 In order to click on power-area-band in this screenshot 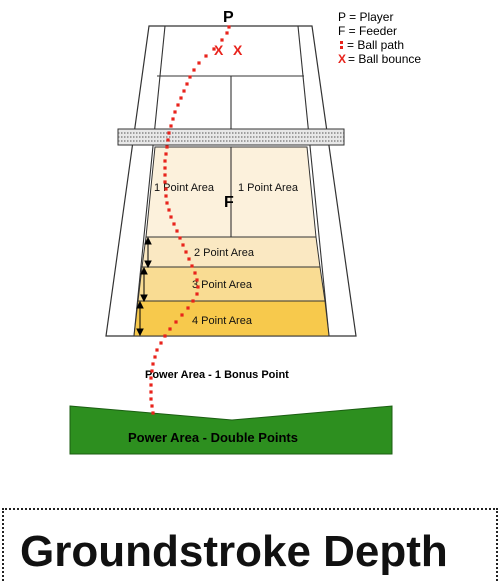, I will do `click(231, 430)`.